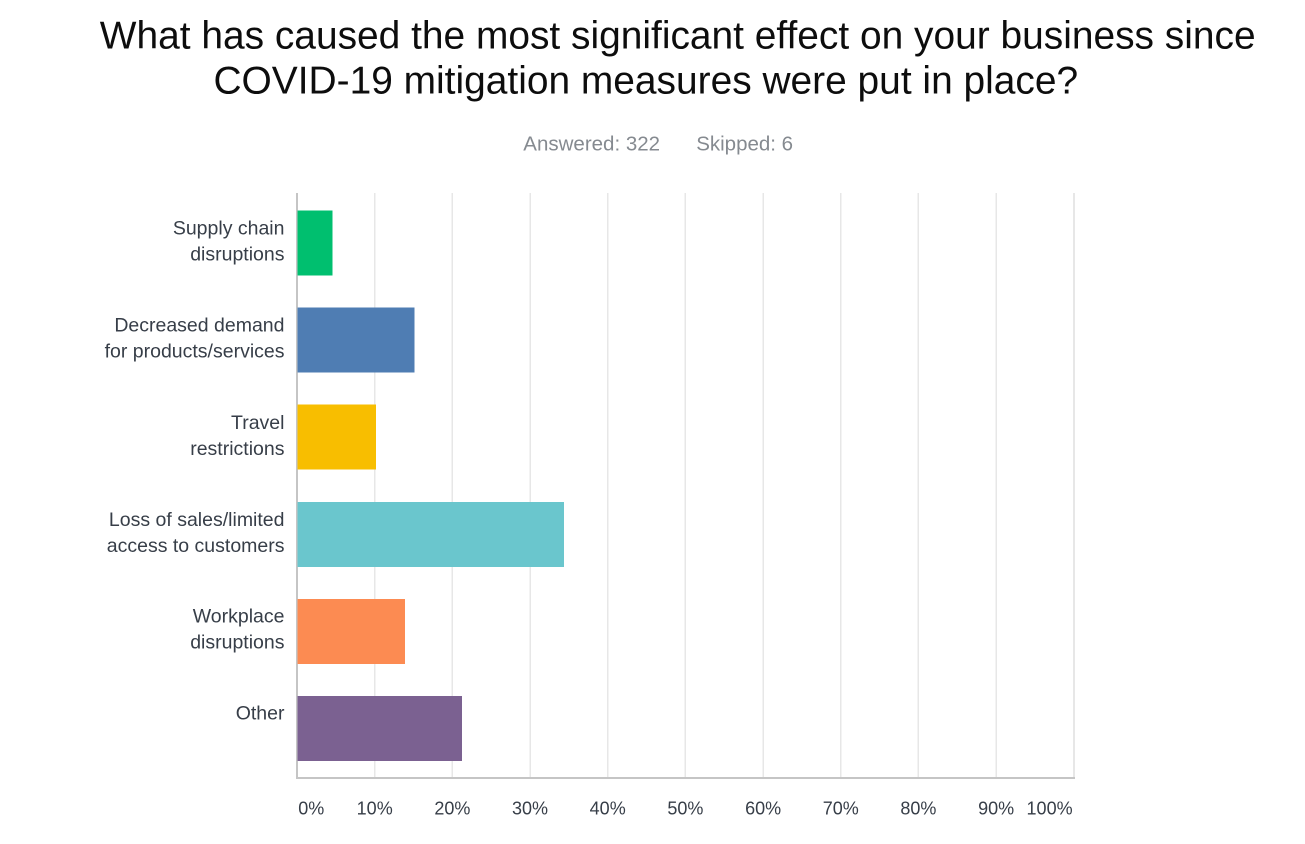  Describe the element at coordinates (685, 809) in the screenshot. I see `svg-text: 50%` at that location.